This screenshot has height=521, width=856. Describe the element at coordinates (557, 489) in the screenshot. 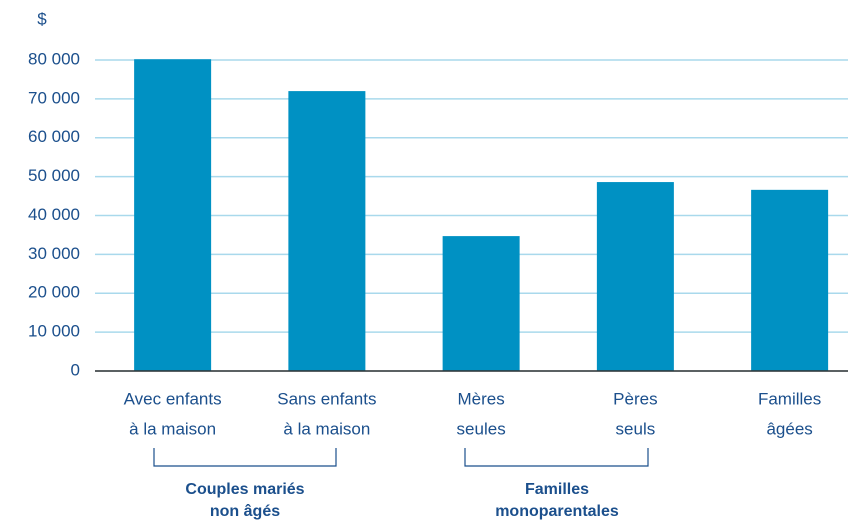

I see `group-label: Familles` at that location.